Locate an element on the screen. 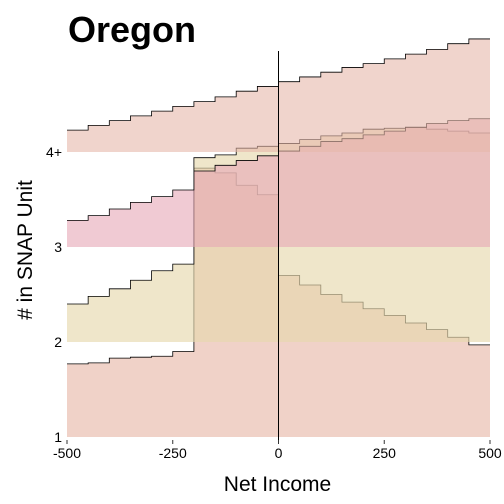 The height and width of the screenshot is (504, 504). x-tick-label: -250 is located at coordinates (173, 453).